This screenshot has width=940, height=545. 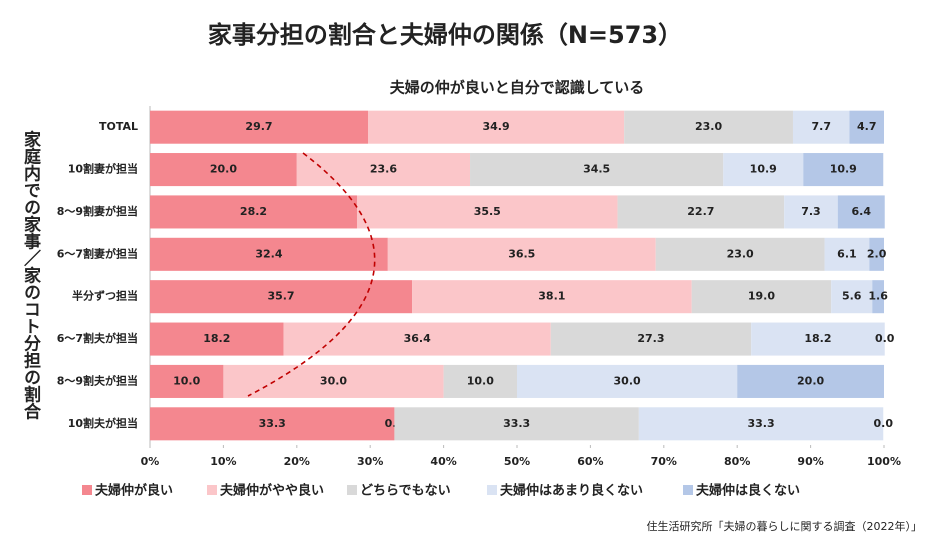 I want to click on source: 住生活研究所「夫婦の暮らしに関する調査（2022年）」, so click(x=785, y=526).